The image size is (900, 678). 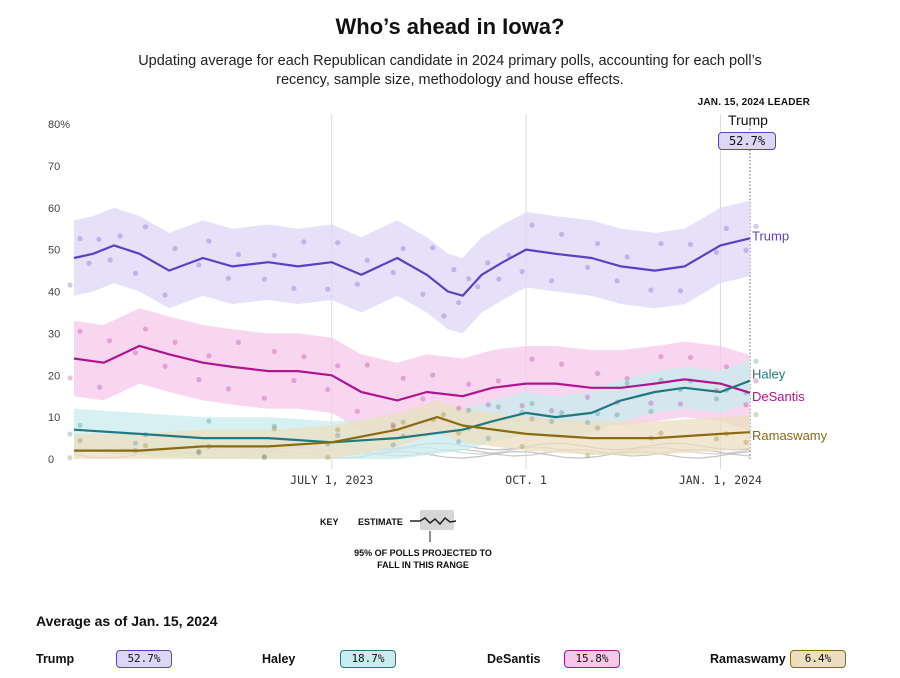 What do you see at coordinates (778, 396) in the screenshot?
I see `series-label-desantis: DeSantis` at bounding box center [778, 396].